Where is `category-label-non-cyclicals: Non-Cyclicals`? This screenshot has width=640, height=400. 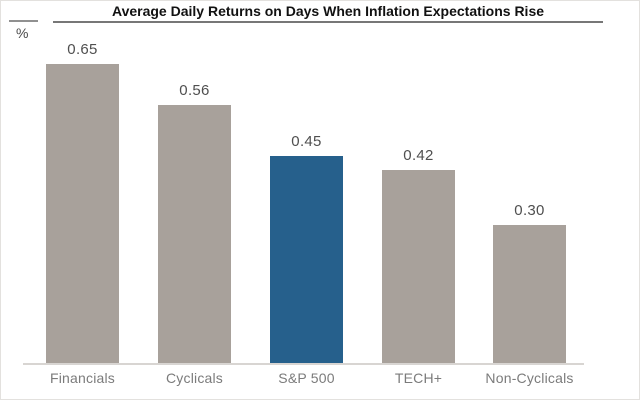 category-label-non-cyclicals: Non-Cyclicals is located at coordinates (529, 378).